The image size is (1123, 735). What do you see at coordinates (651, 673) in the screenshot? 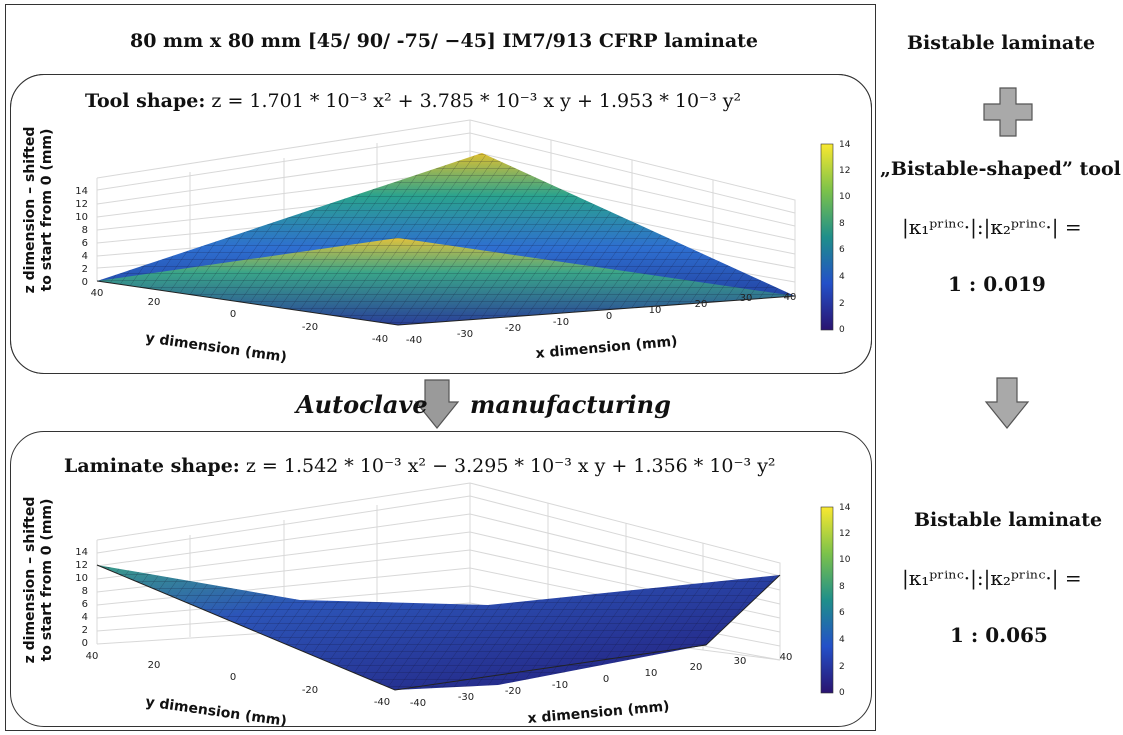
I see `laminate-x-tick-10: 10` at bounding box center [651, 673].